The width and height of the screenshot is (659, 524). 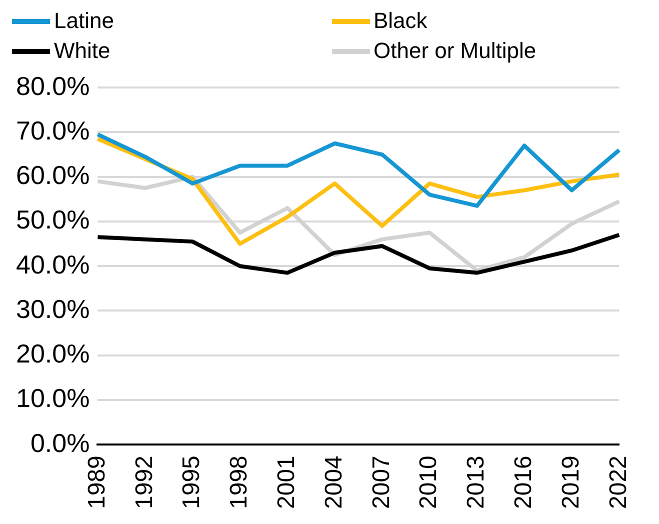 I want to click on x-tick-label: 1998, so click(x=239, y=482).